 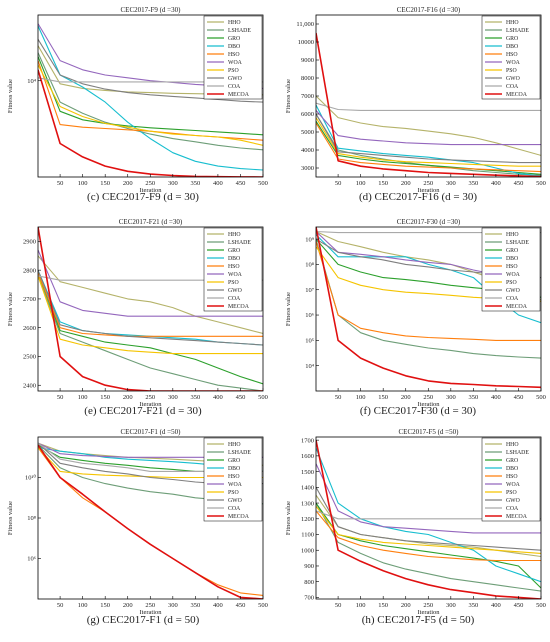 I want to click on panel-caption: (c) CEC2017-F9 (d = 30), so click(x=143, y=197).